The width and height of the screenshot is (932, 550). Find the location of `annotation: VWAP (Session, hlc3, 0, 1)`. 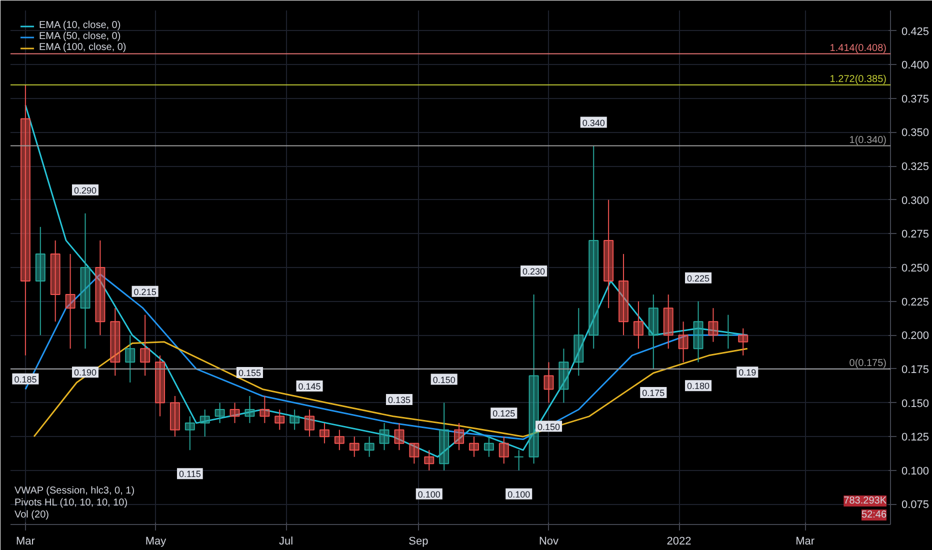

annotation: VWAP (Session, hlc3, 0, 1) is located at coordinates (74, 491).